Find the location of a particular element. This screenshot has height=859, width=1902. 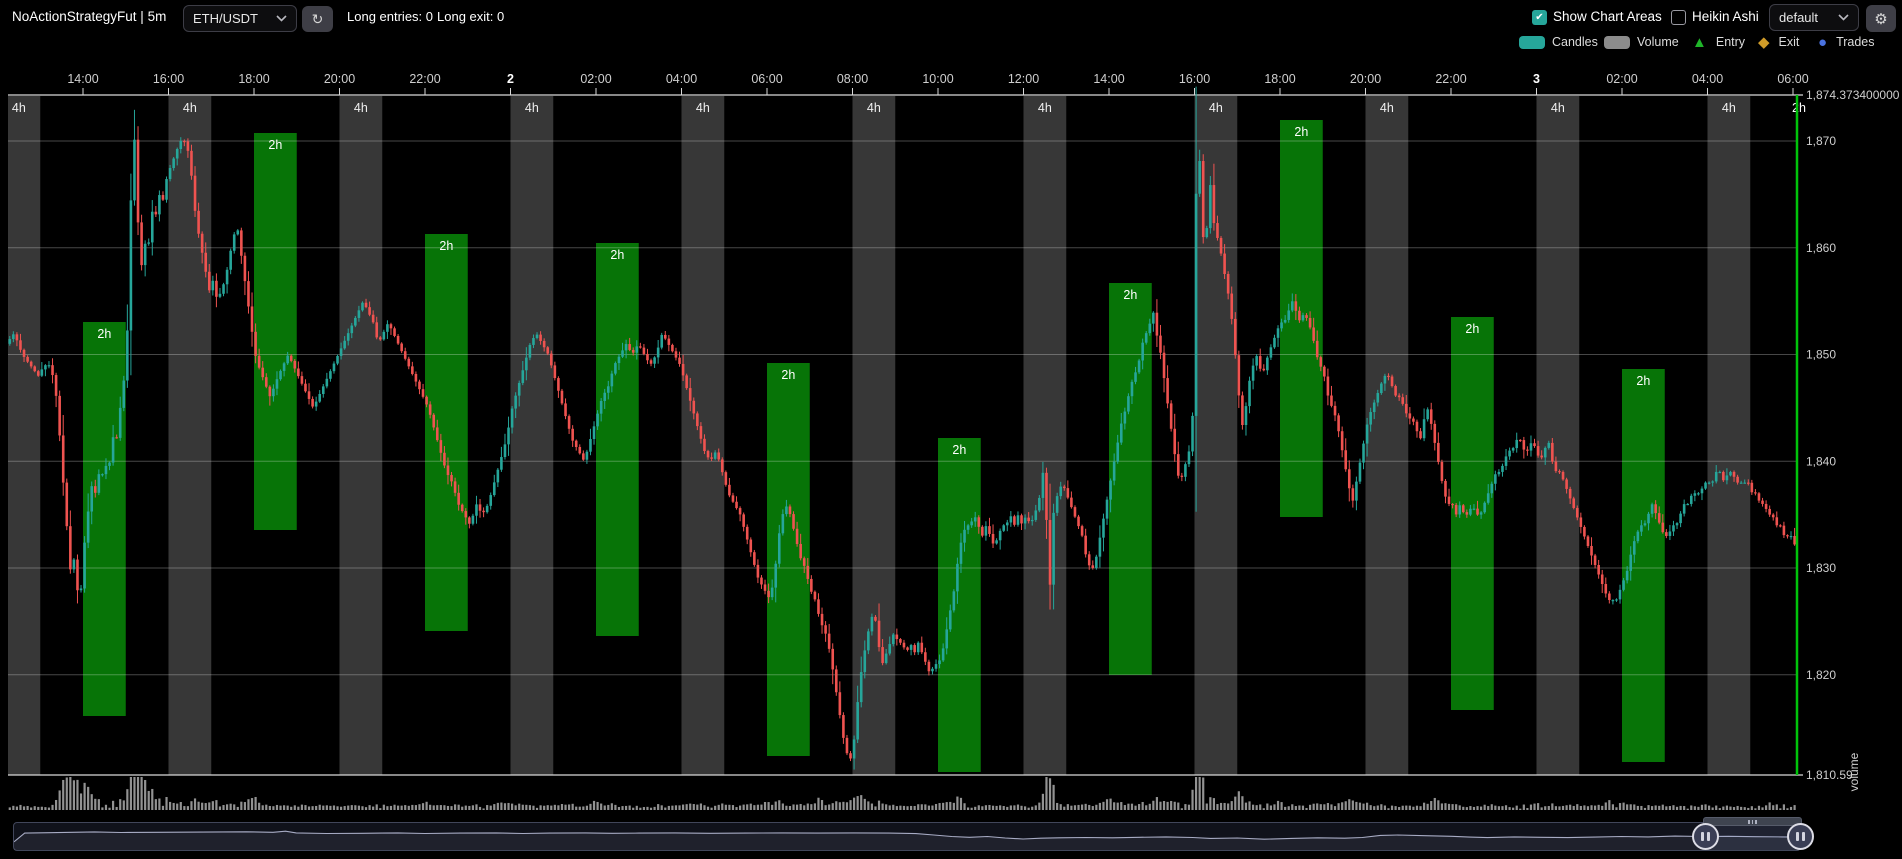

pair-select-value: ETH/USDT is located at coordinates (225, 18).